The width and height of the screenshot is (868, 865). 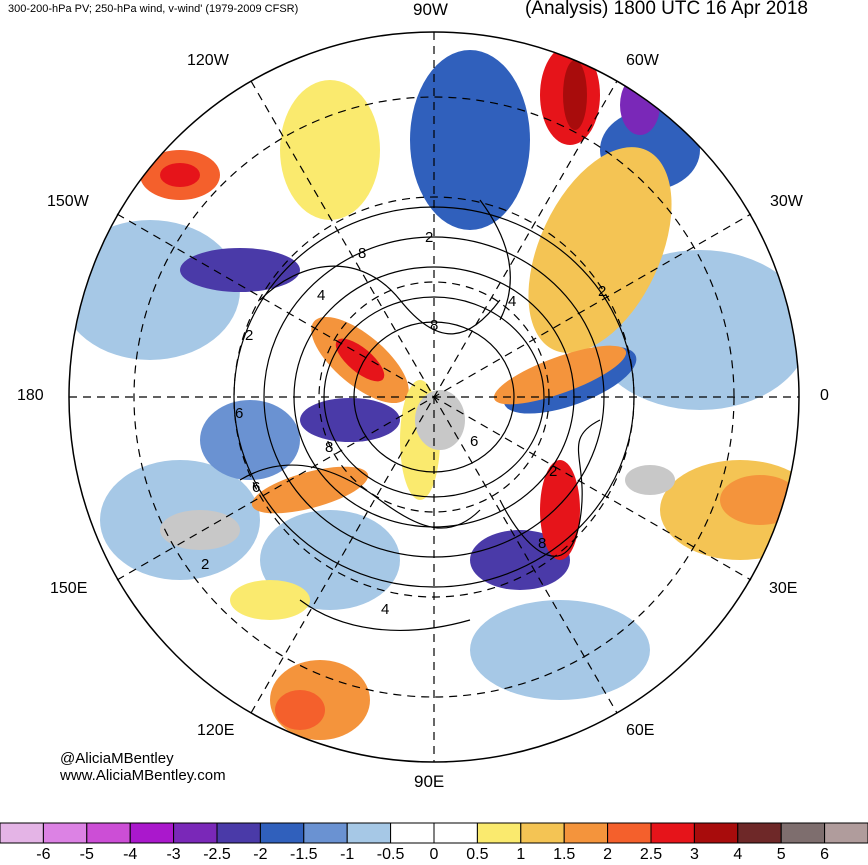 I want to click on colorbar-tick-label: -6, so click(x=43, y=854).